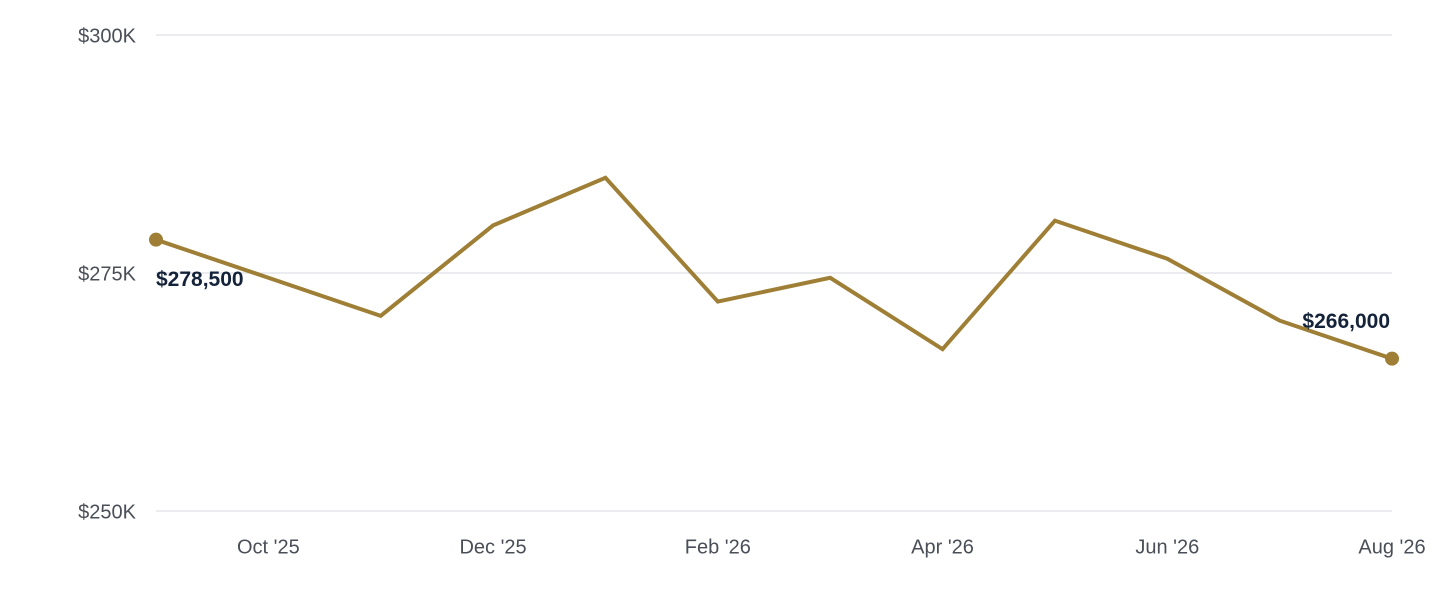 This screenshot has width=1440, height=605. Describe the element at coordinates (107, 512) in the screenshot. I see `y-tick-label: $250K` at that location.